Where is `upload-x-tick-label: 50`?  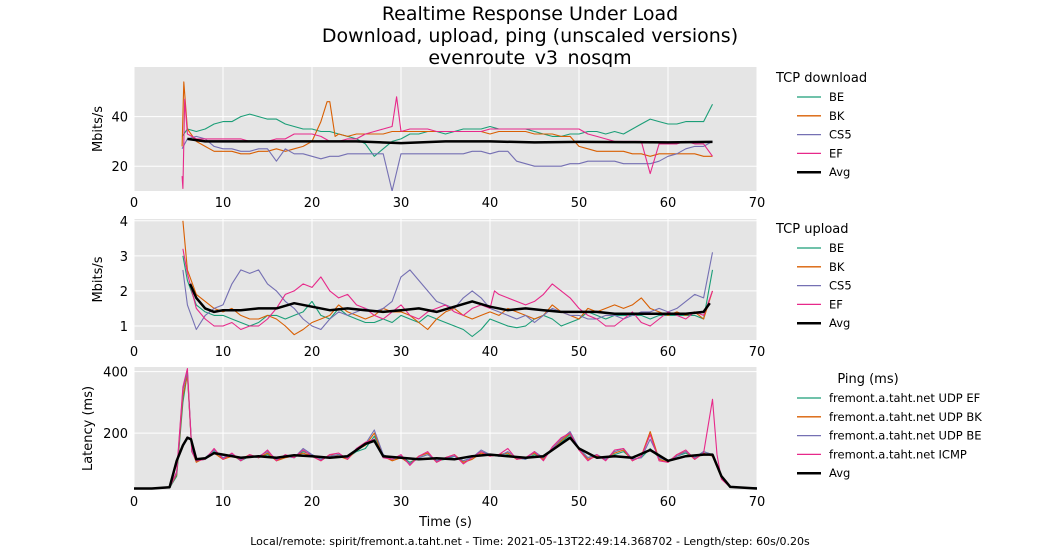
upload-x-tick-label: 50 is located at coordinates (579, 352).